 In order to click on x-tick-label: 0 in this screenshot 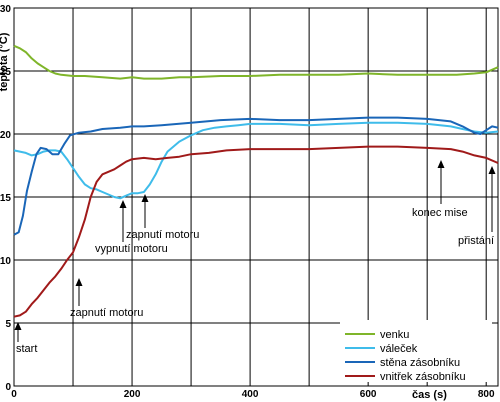, I will do `click(14, 394)`.